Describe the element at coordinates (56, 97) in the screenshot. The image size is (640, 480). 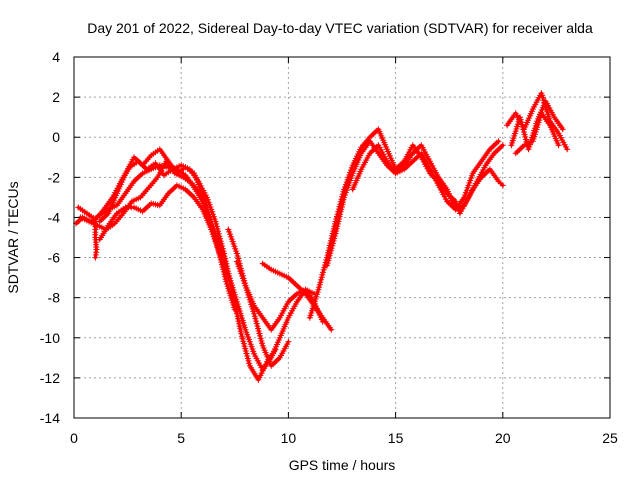
I see `y-tick-label: 2` at that location.